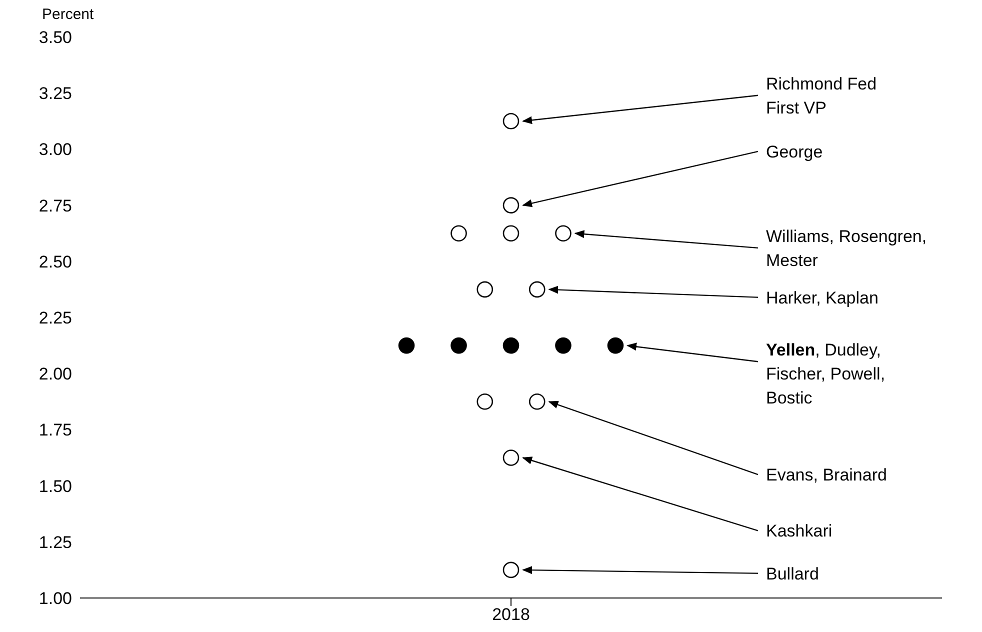 This screenshot has width=982, height=632. I want to click on annotation: Richmond Fed First VP, so click(821, 96).